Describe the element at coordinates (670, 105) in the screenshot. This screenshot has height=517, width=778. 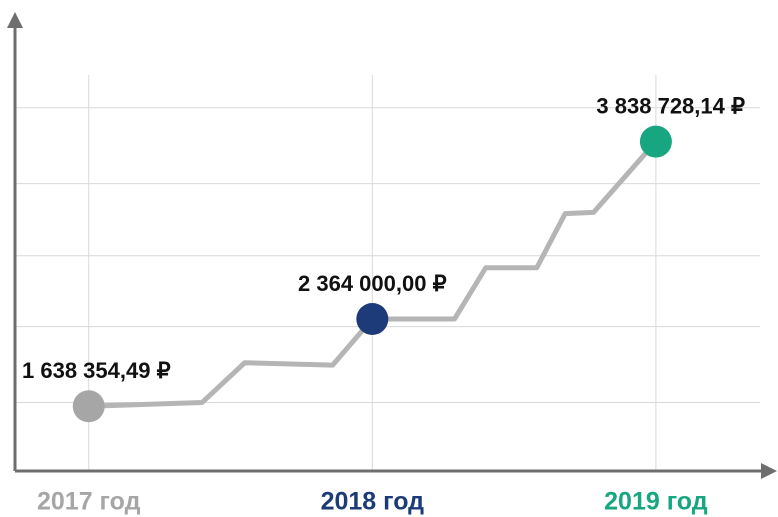
I see `value-label: 3 838 728,14 ₽` at that location.